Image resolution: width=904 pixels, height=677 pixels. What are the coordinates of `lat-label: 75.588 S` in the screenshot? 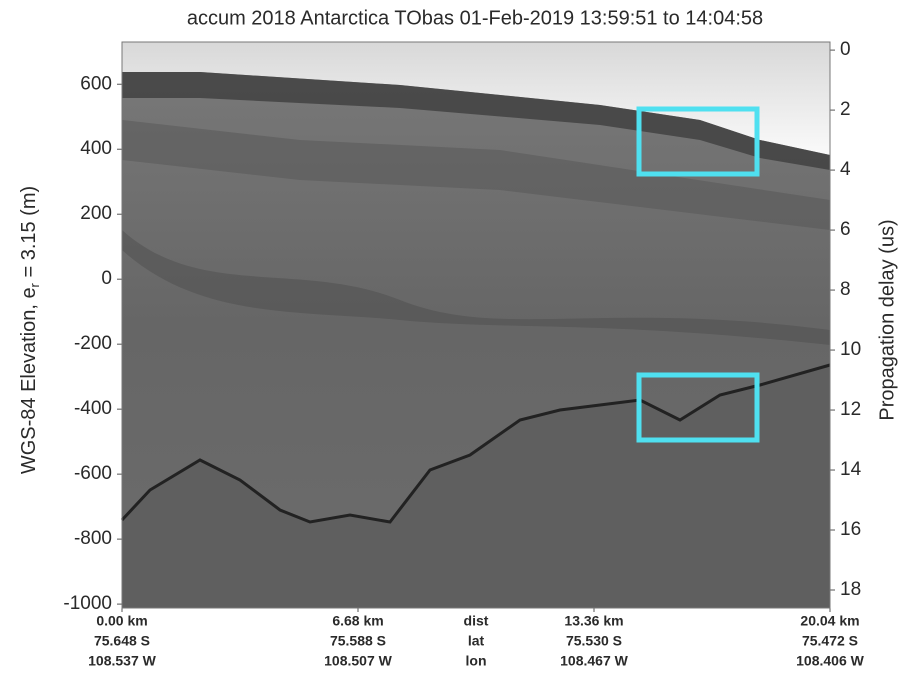 It's located at (358, 641).